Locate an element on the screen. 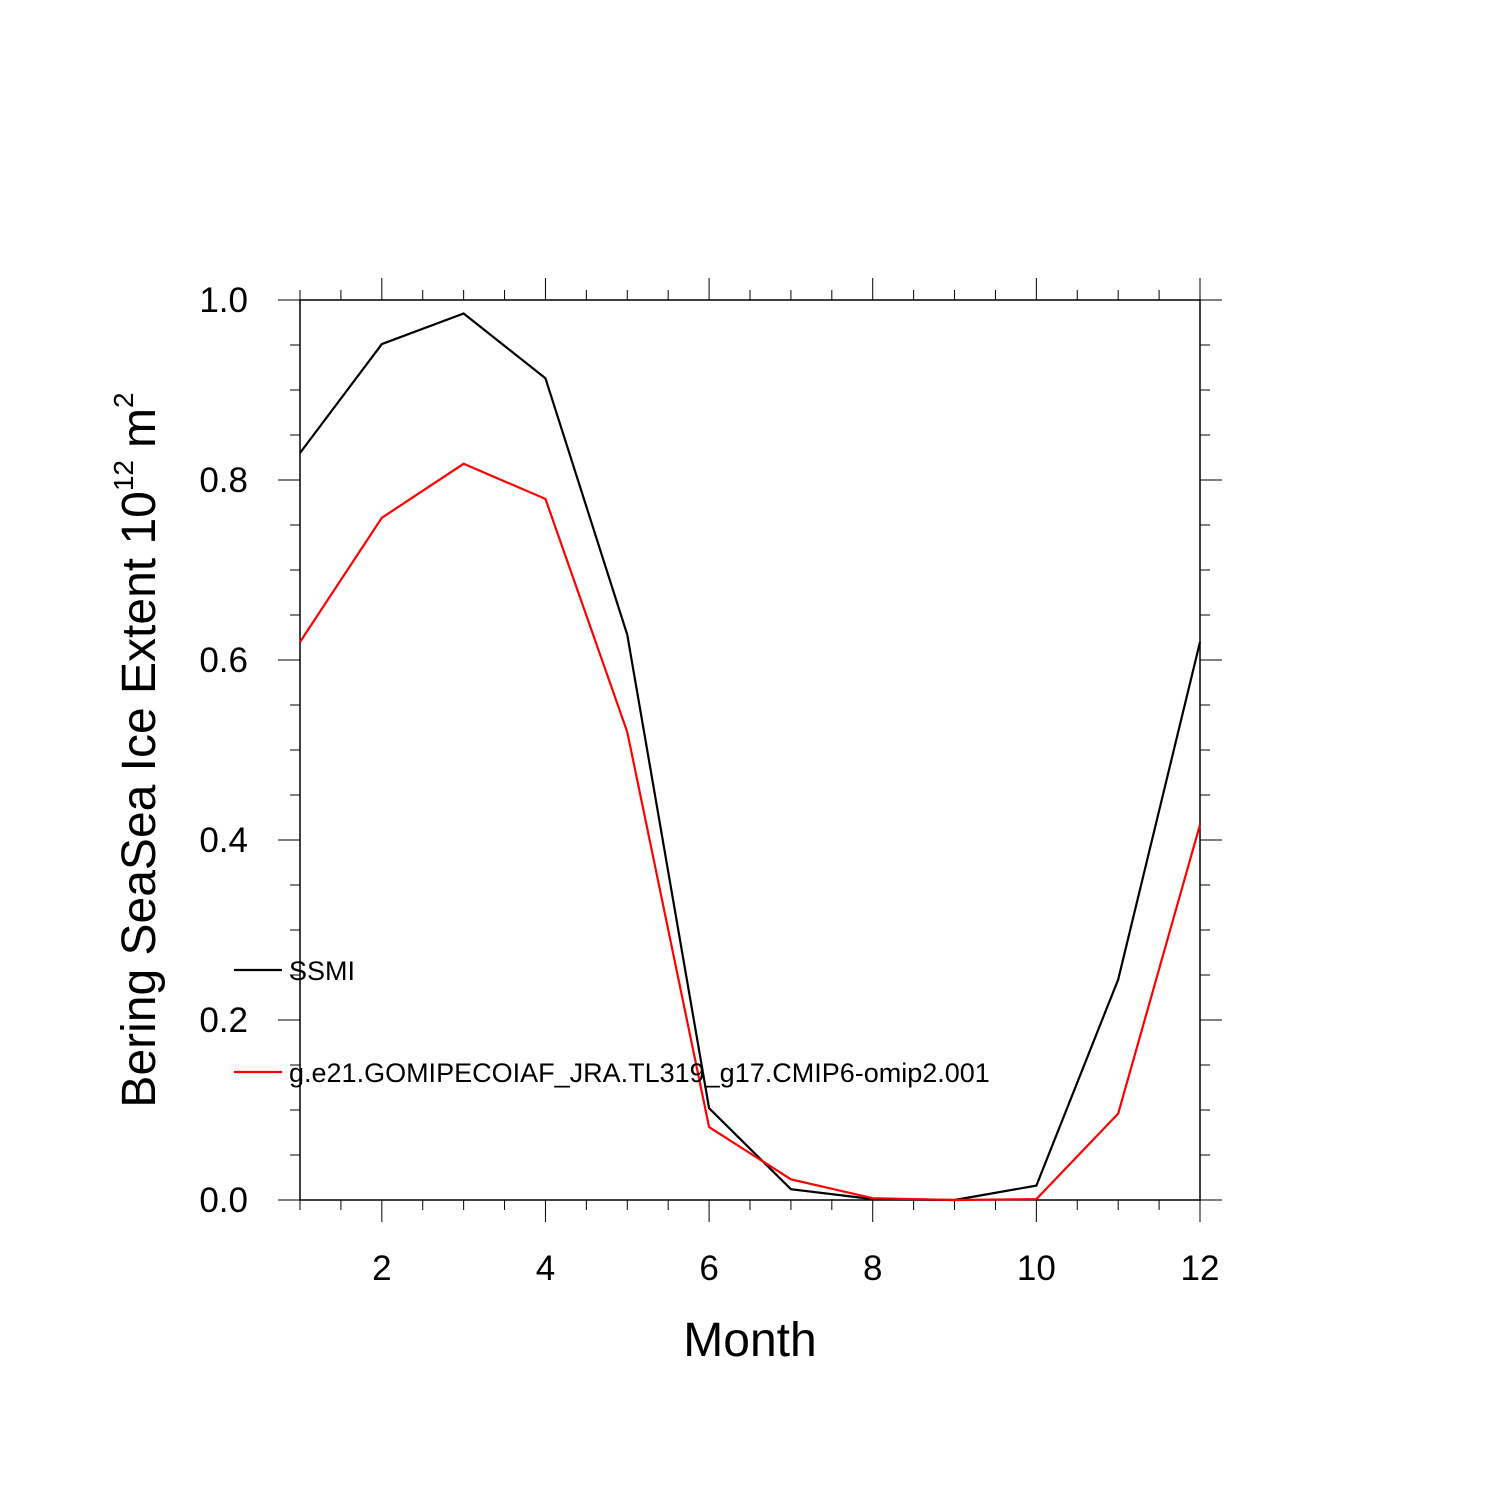 This screenshot has height=1500, width=1500. y-axis-title-unit: m is located at coordinates (139, 428).